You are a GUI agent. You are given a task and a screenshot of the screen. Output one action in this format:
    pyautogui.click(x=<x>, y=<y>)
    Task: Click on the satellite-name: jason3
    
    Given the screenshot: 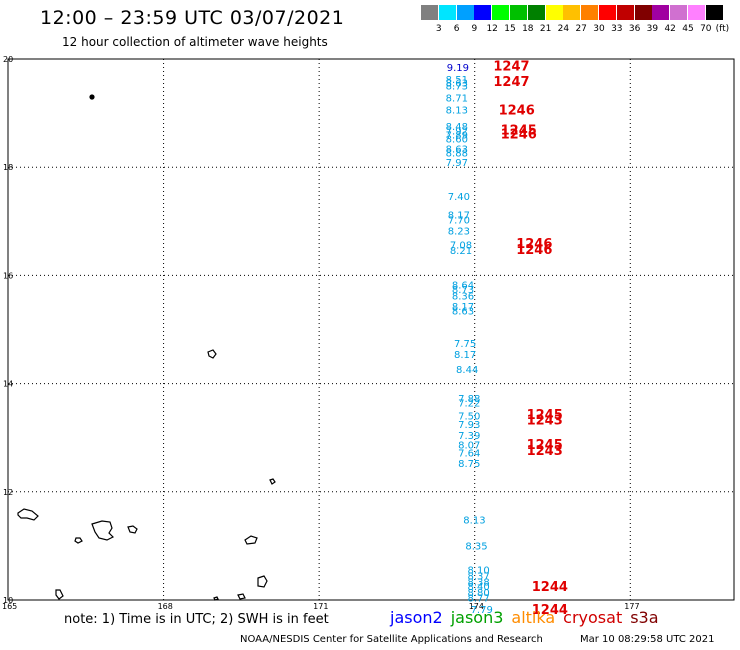 What is the action you would take?
    pyautogui.click(x=477, y=617)
    